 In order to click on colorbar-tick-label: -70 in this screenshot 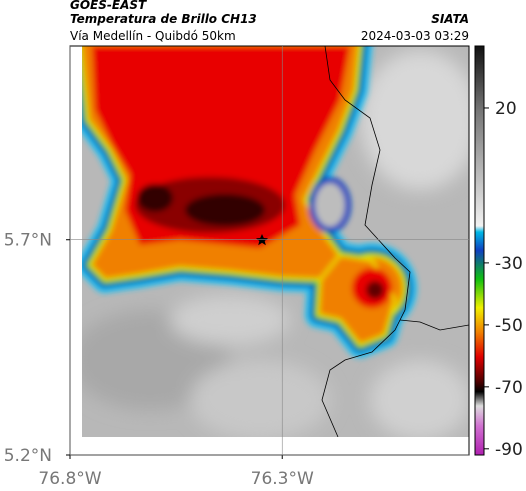, I will do `click(509, 388)`.